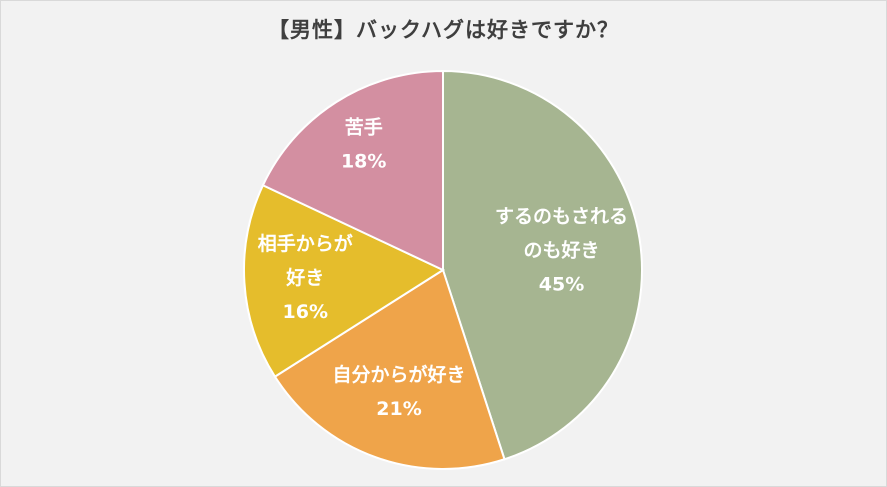 This screenshot has width=887, height=487. Describe the element at coordinates (364, 127) in the screenshot. I see `slice-category-label: 苦手` at that location.